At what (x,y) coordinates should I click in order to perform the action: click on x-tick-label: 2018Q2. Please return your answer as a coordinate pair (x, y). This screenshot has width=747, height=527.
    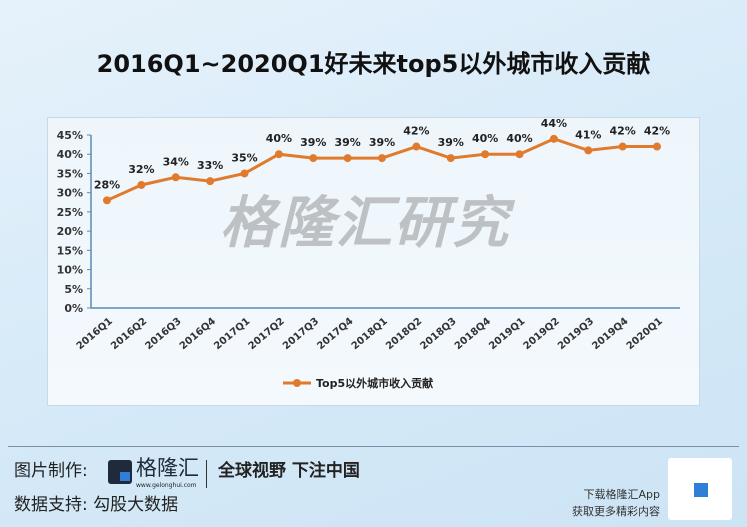
    Looking at the image, I should click on (404, 334).